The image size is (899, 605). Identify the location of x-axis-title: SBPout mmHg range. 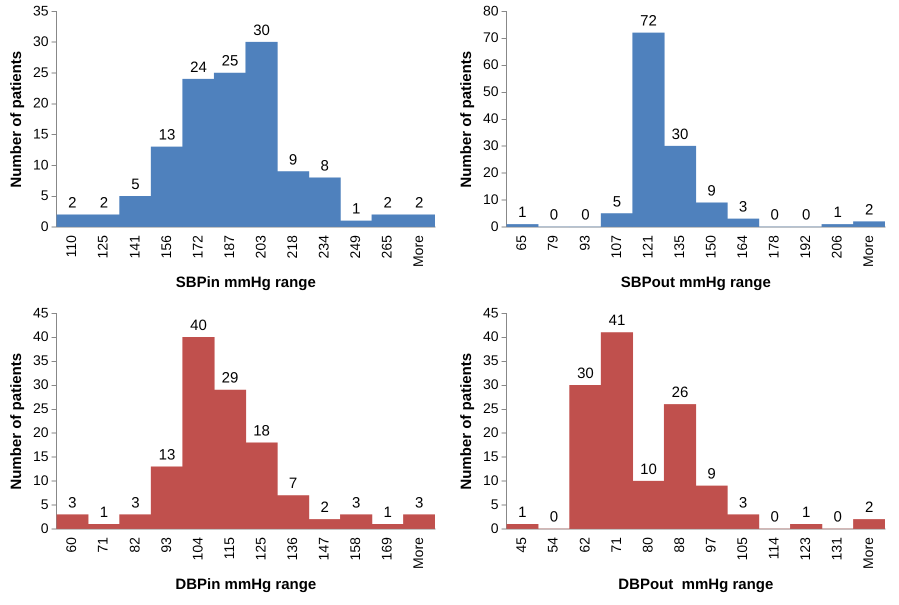
(695, 283).